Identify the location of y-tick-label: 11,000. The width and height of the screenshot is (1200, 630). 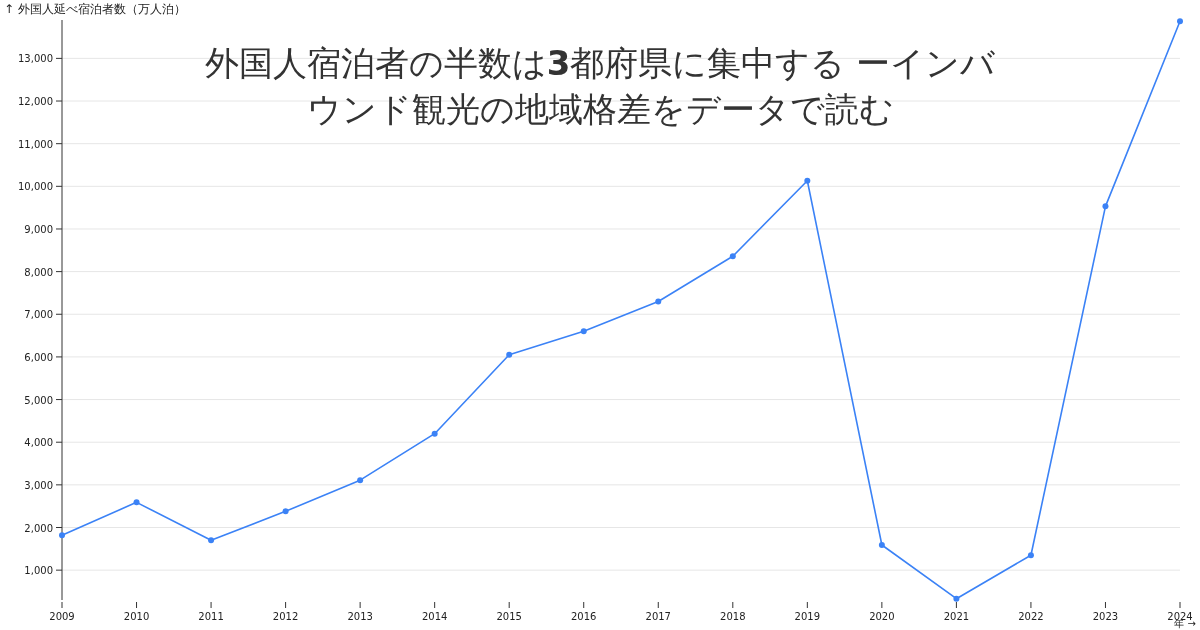
(35, 144).